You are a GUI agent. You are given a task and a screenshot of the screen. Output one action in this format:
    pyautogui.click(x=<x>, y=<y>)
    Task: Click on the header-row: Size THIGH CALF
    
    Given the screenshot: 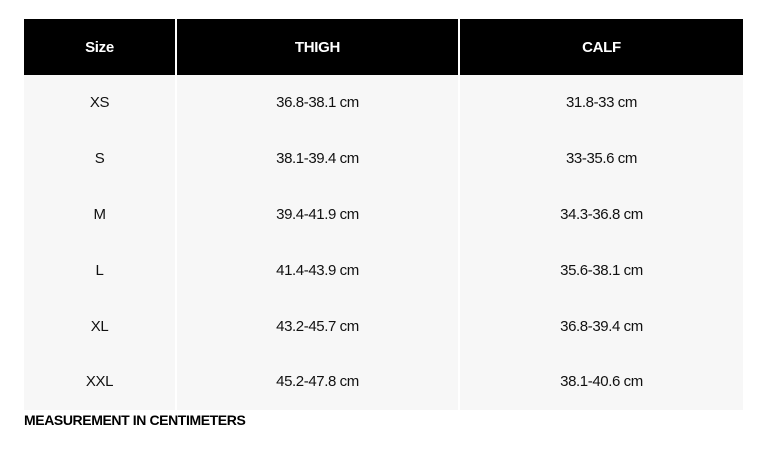 What is the action you would take?
    pyautogui.click(x=383, y=47)
    